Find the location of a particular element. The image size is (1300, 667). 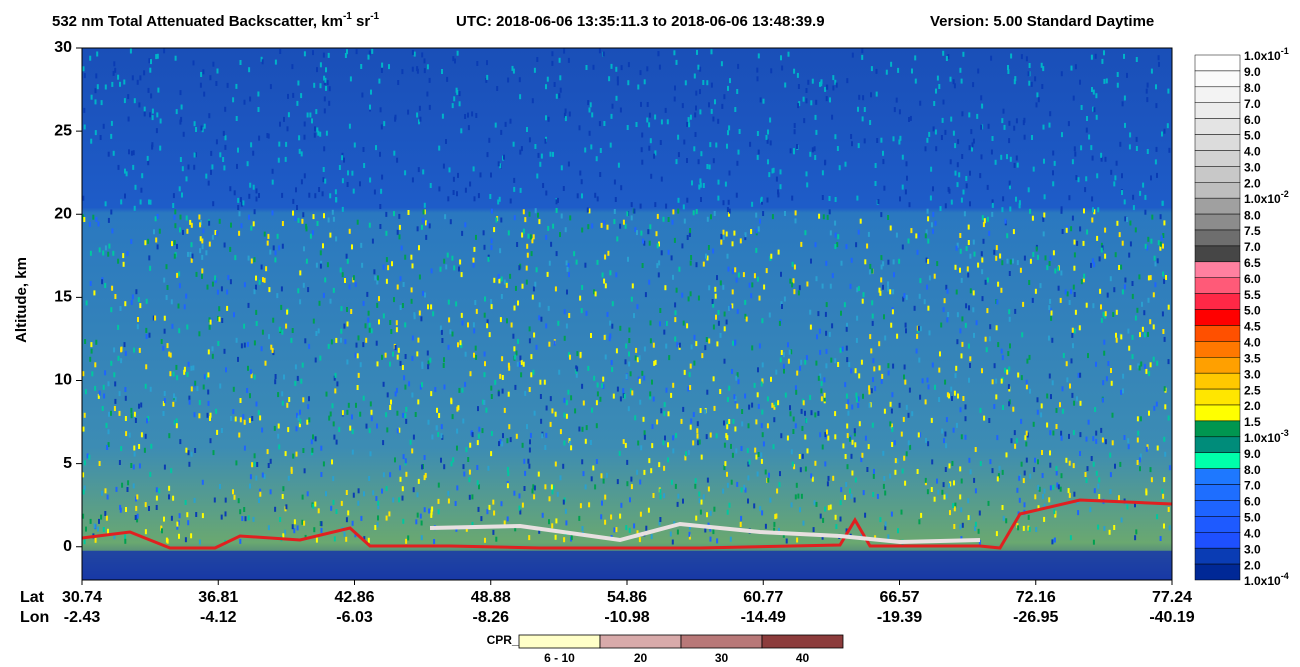

colorbar-label: 5.0 is located at coordinates (1252, 136).